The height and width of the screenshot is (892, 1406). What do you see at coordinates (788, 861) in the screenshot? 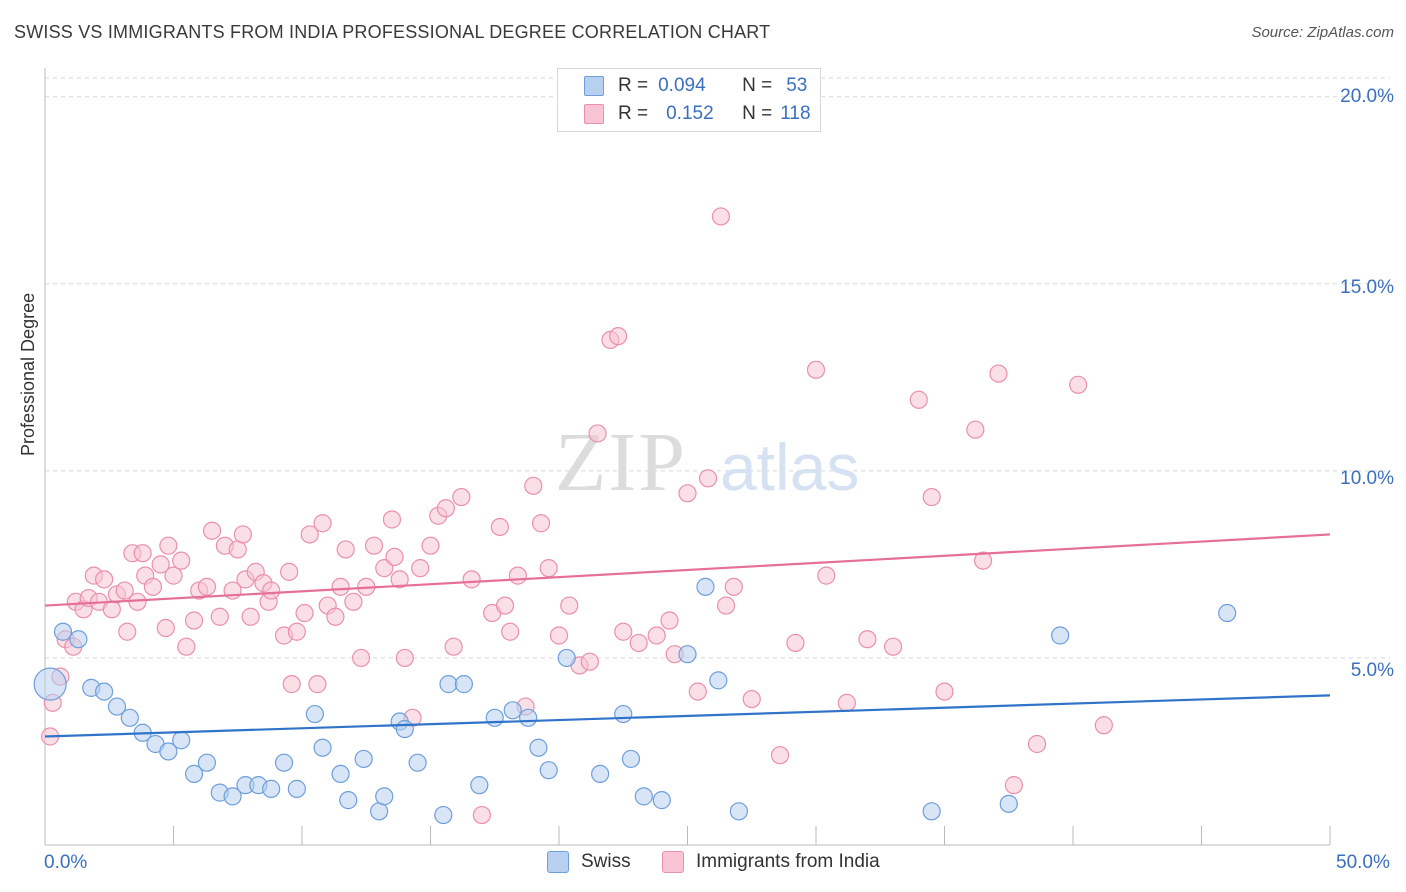
I see `india-legend-label: Immigrants from India` at bounding box center [788, 861].